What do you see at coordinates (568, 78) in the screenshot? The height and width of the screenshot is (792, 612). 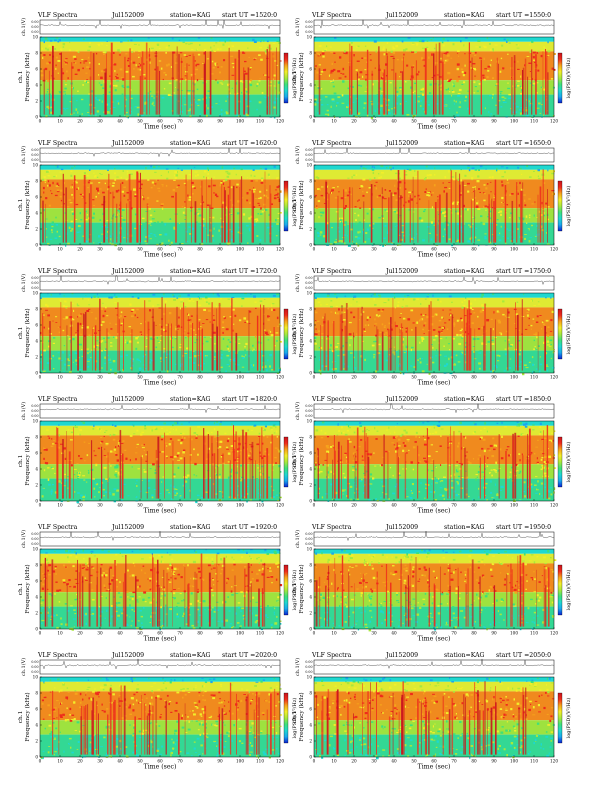 I see `colorbar-label: log(PSD)(V²/Hz)` at bounding box center [568, 78].